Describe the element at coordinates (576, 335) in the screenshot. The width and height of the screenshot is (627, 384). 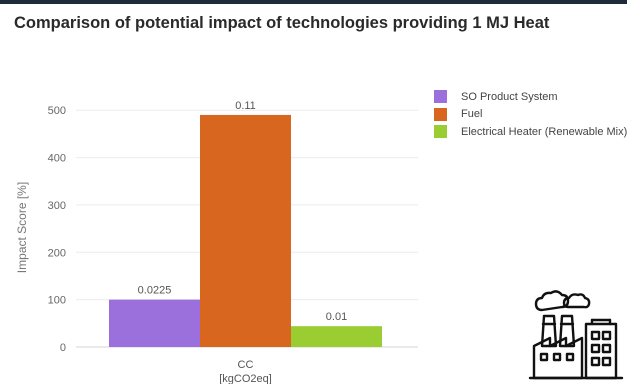
I see `factory-icon` at that location.